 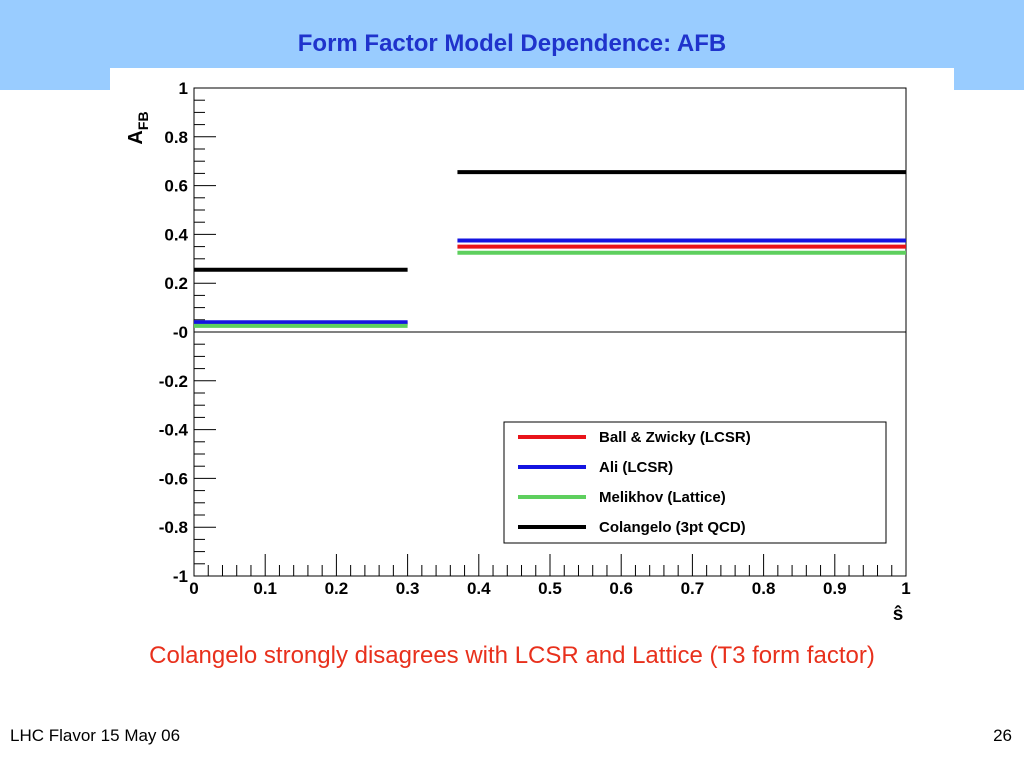 I want to click on y-axis-label: AFB, so click(x=138, y=127).